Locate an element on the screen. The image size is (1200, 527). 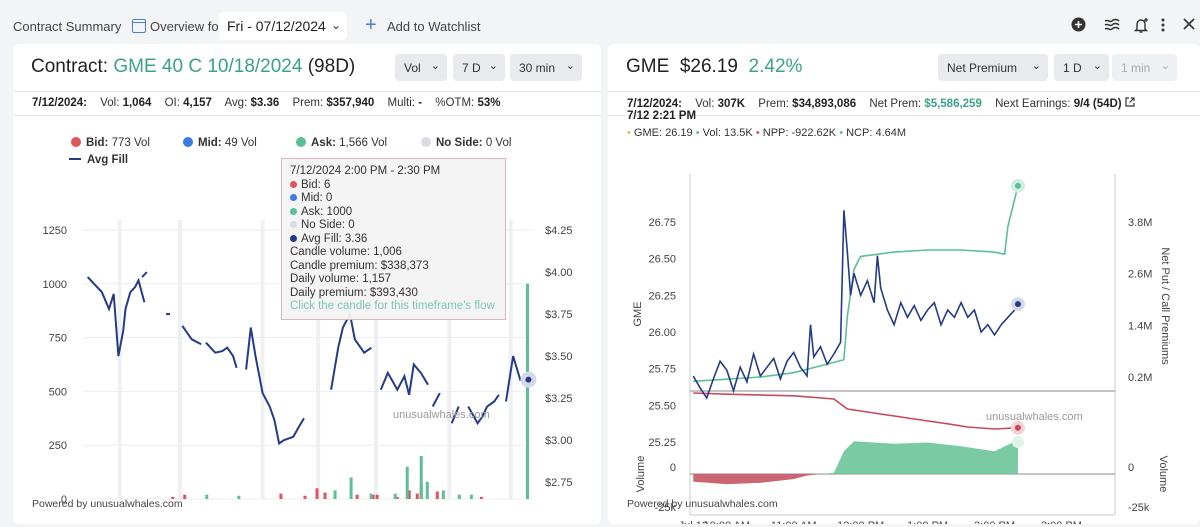
y-left-tick: 25.25 is located at coordinates (662, 443).